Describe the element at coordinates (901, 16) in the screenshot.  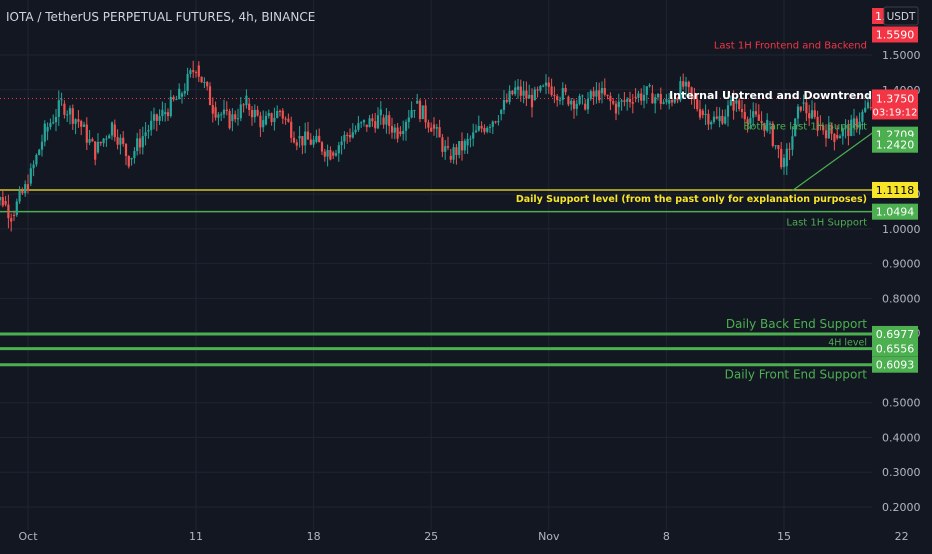
I see `currency-button` at that location.